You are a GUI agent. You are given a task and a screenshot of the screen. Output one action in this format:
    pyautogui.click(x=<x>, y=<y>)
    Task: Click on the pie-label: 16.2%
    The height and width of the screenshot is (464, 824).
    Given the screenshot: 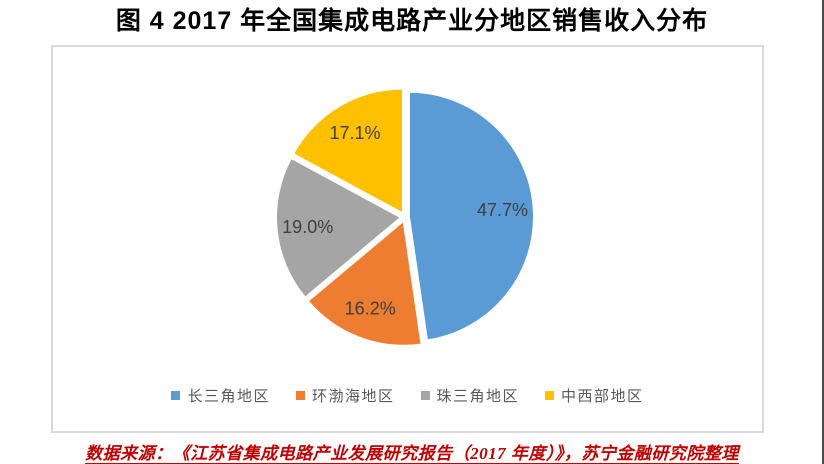 What is the action you would take?
    pyautogui.click(x=370, y=308)
    